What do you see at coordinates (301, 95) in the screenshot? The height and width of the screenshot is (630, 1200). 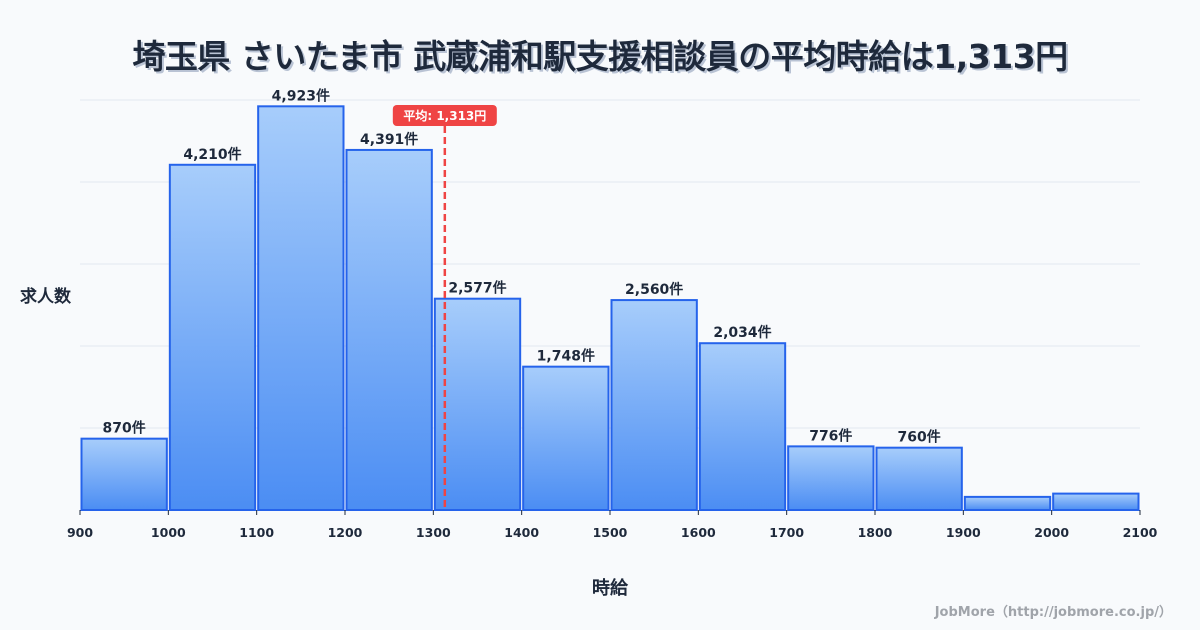 I see `bar-value-label: 4,923件` at bounding box center [301, 95].